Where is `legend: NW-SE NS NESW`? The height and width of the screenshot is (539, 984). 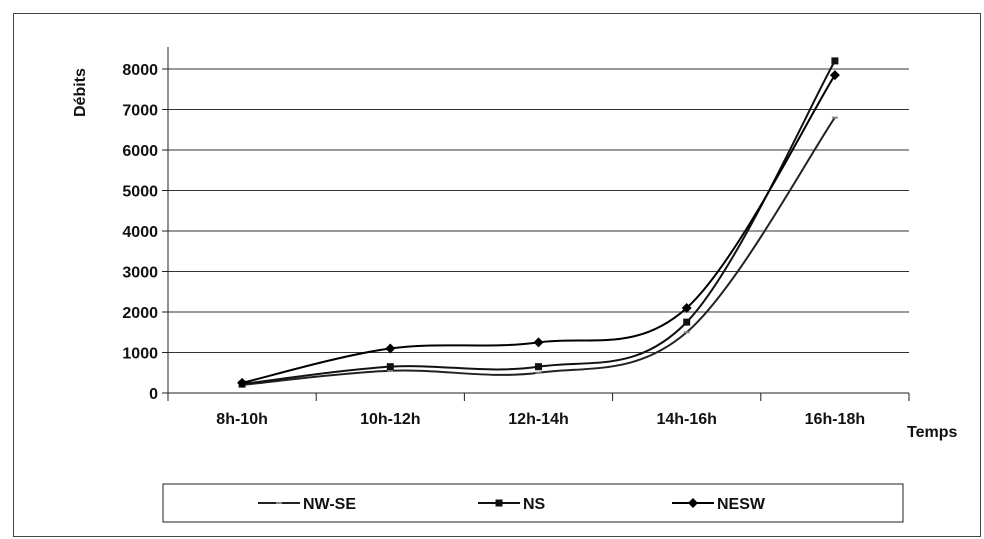
legend: NW-SE NS NESW is located at coordinates (512, 504).